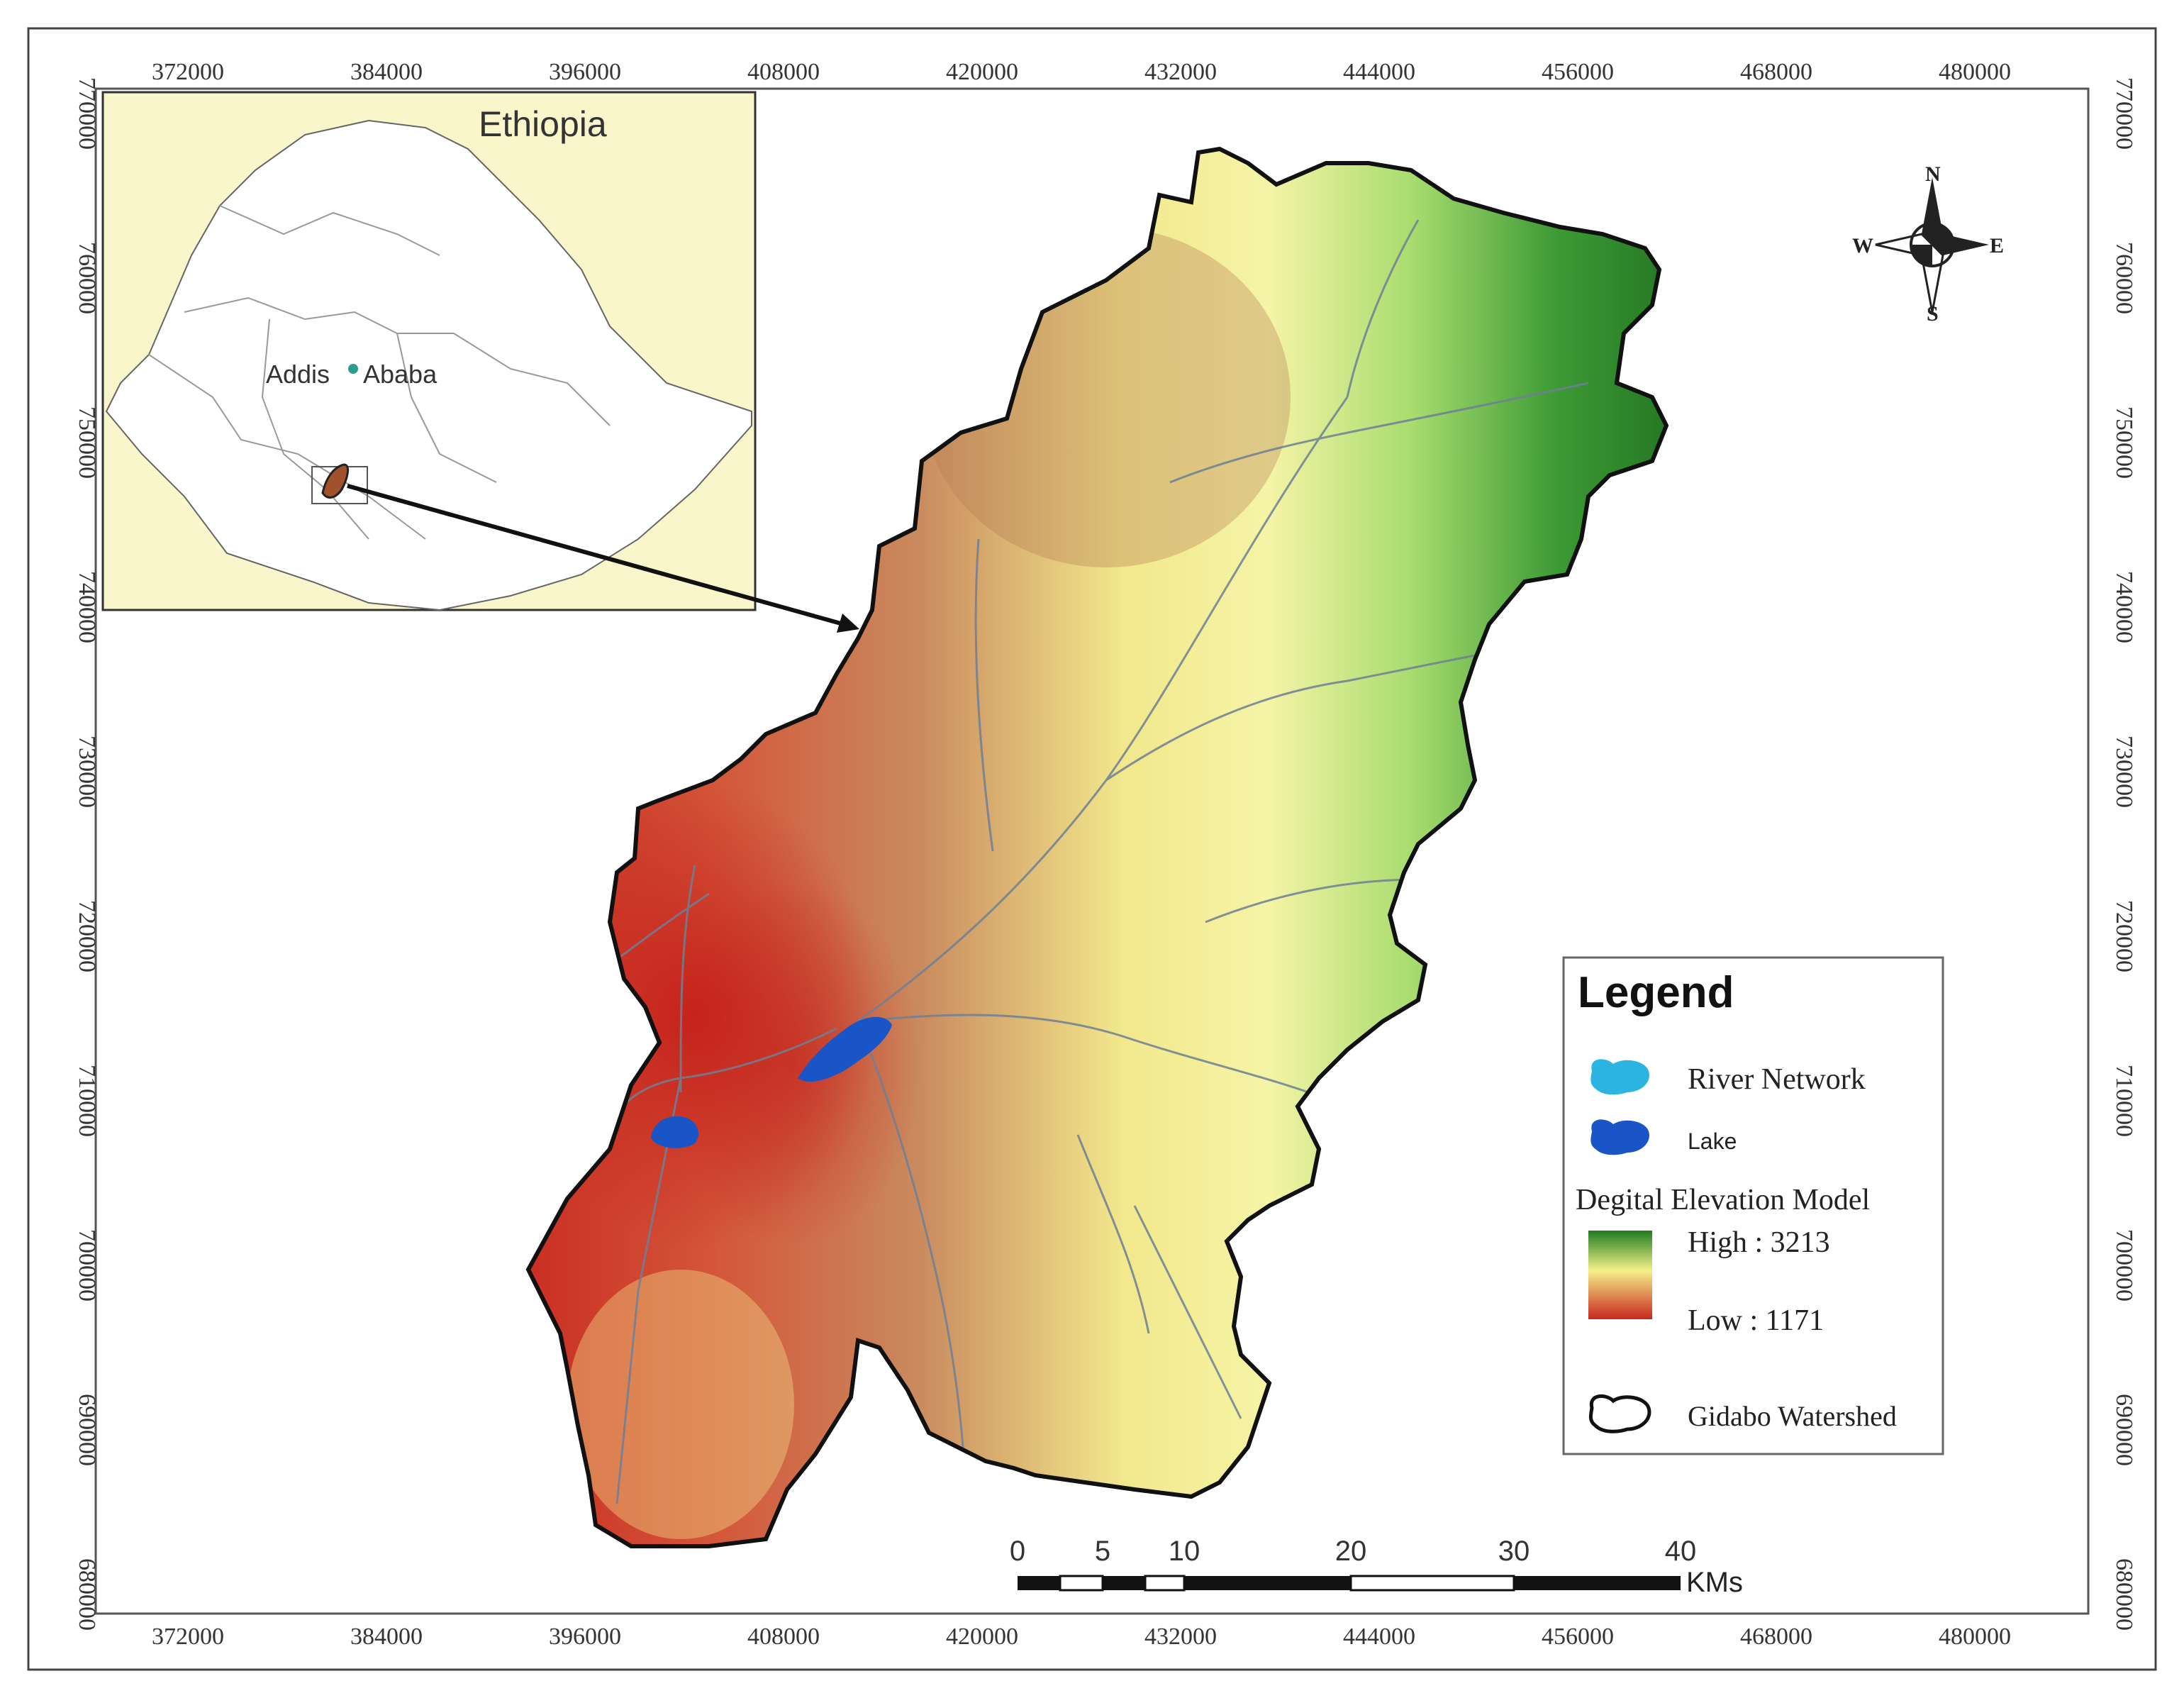 This screenshot has width=2184, height=1698. Describe the element at coordinates (1379, 1637) in the screenshot. I see `x-tick-bottom: 444000` at that location.